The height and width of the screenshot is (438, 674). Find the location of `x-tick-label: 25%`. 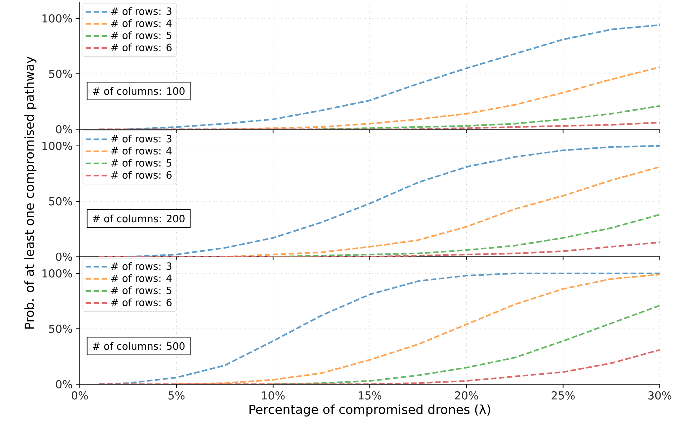

x-tick-label: 25% is located at coordinates (563, 396).